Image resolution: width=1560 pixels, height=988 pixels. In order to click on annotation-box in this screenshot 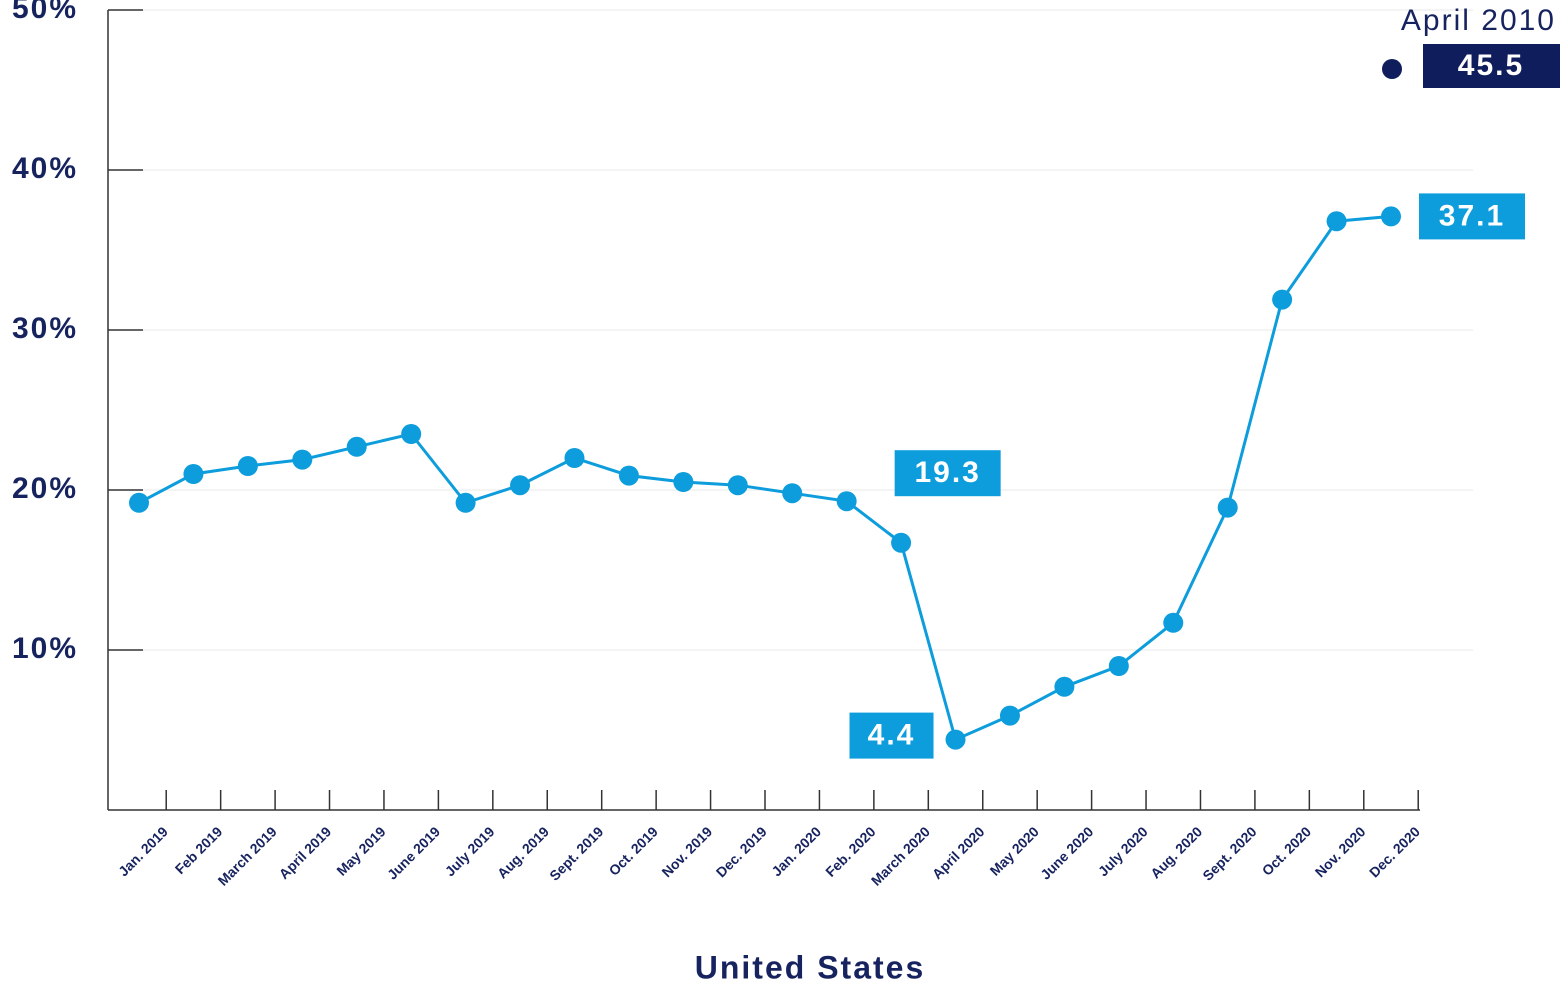, I will do `click(1491, 66)`.